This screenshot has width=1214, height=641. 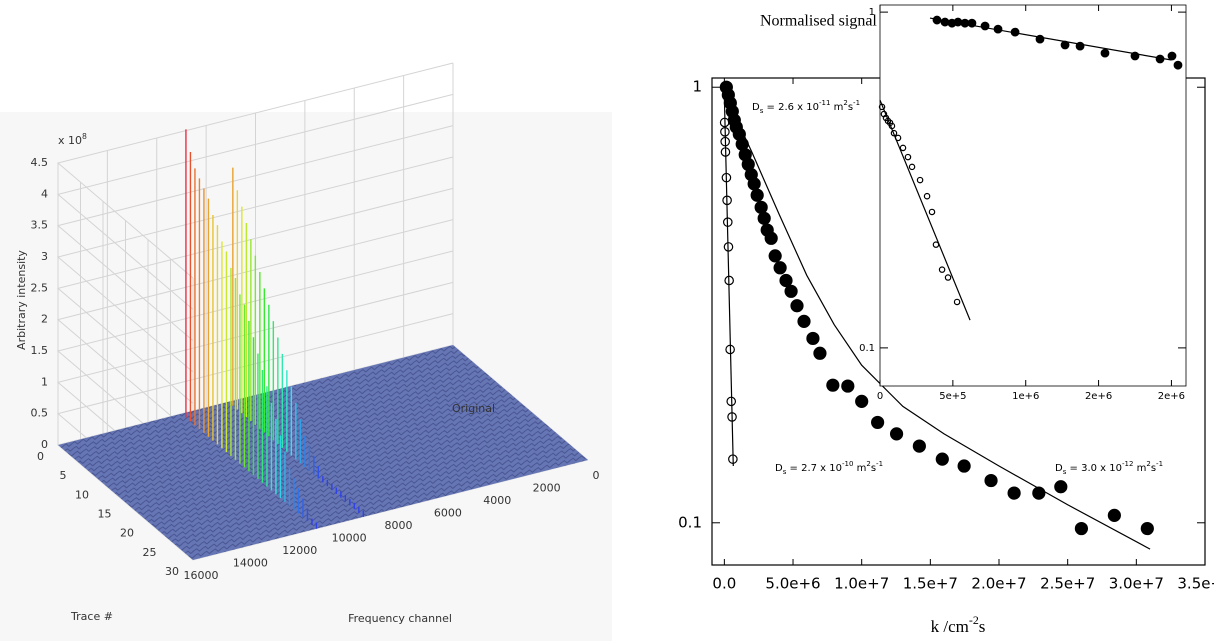 I want to click on annotation: Ds = 2.7 x 10-10 m2s-1, so click(x=829, y=468).